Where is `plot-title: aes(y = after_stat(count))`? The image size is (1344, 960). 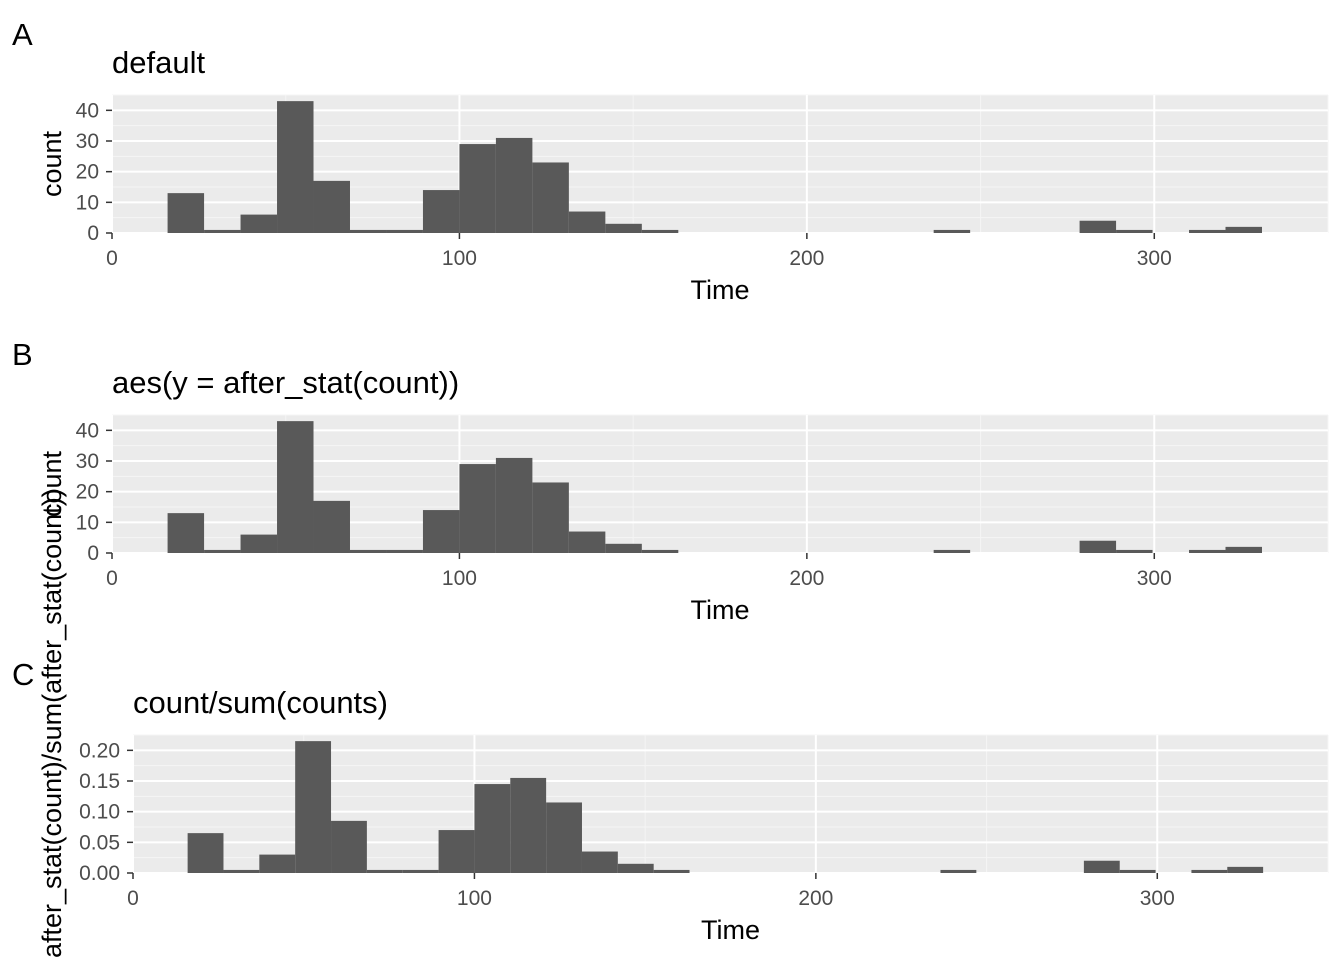 plot-title: aes(y = after_stat(count)) is located at coordinates (285, 382).